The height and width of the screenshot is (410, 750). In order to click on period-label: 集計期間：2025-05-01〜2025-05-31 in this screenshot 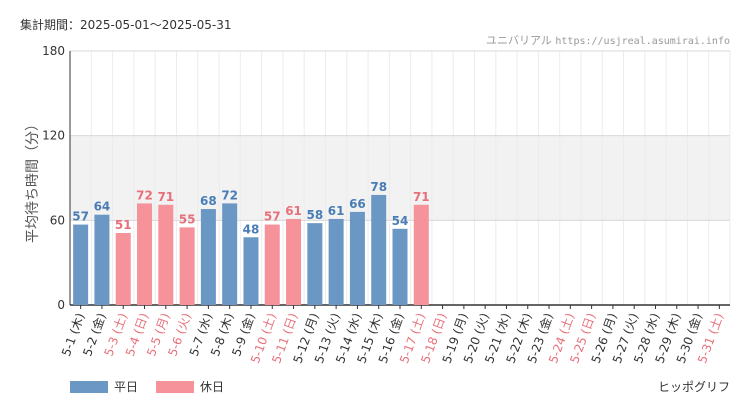, I will do `click(126, 25)`.